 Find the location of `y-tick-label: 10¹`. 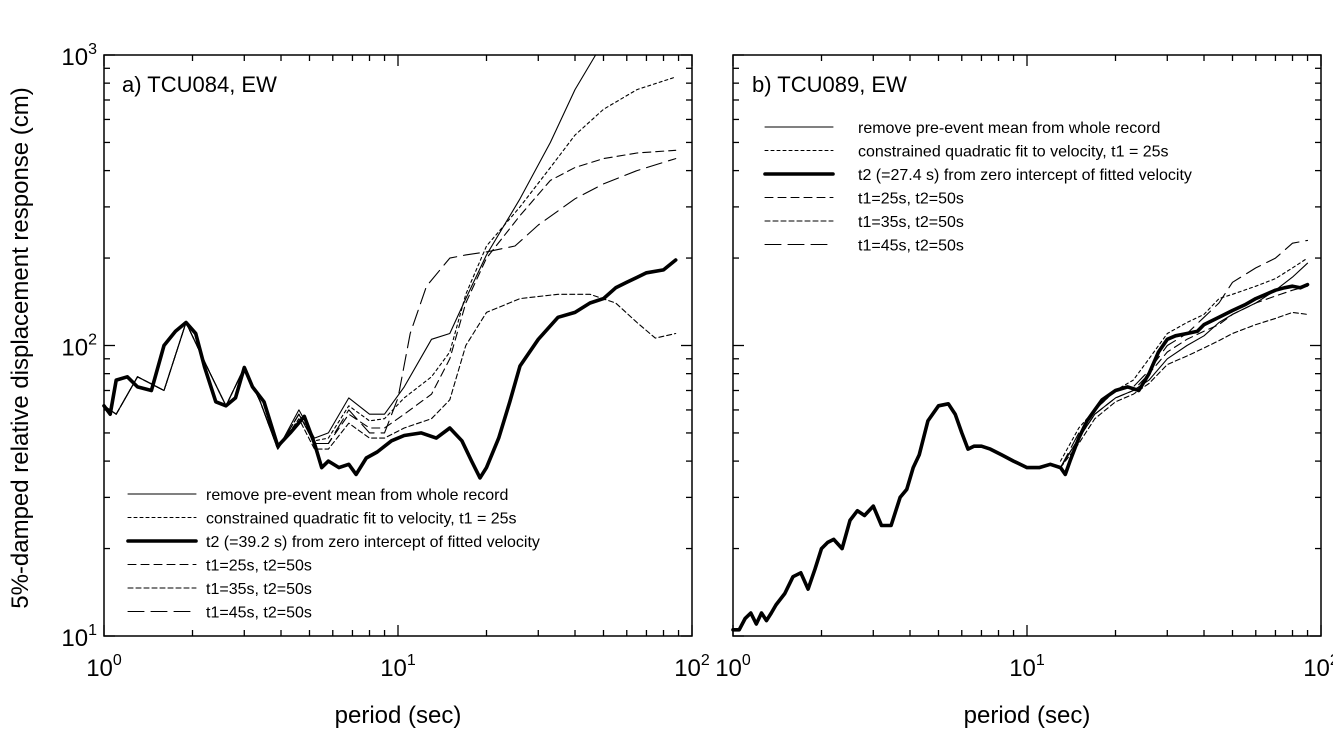

y-tick-label: 10¹ is located at coordinates (79, 637).